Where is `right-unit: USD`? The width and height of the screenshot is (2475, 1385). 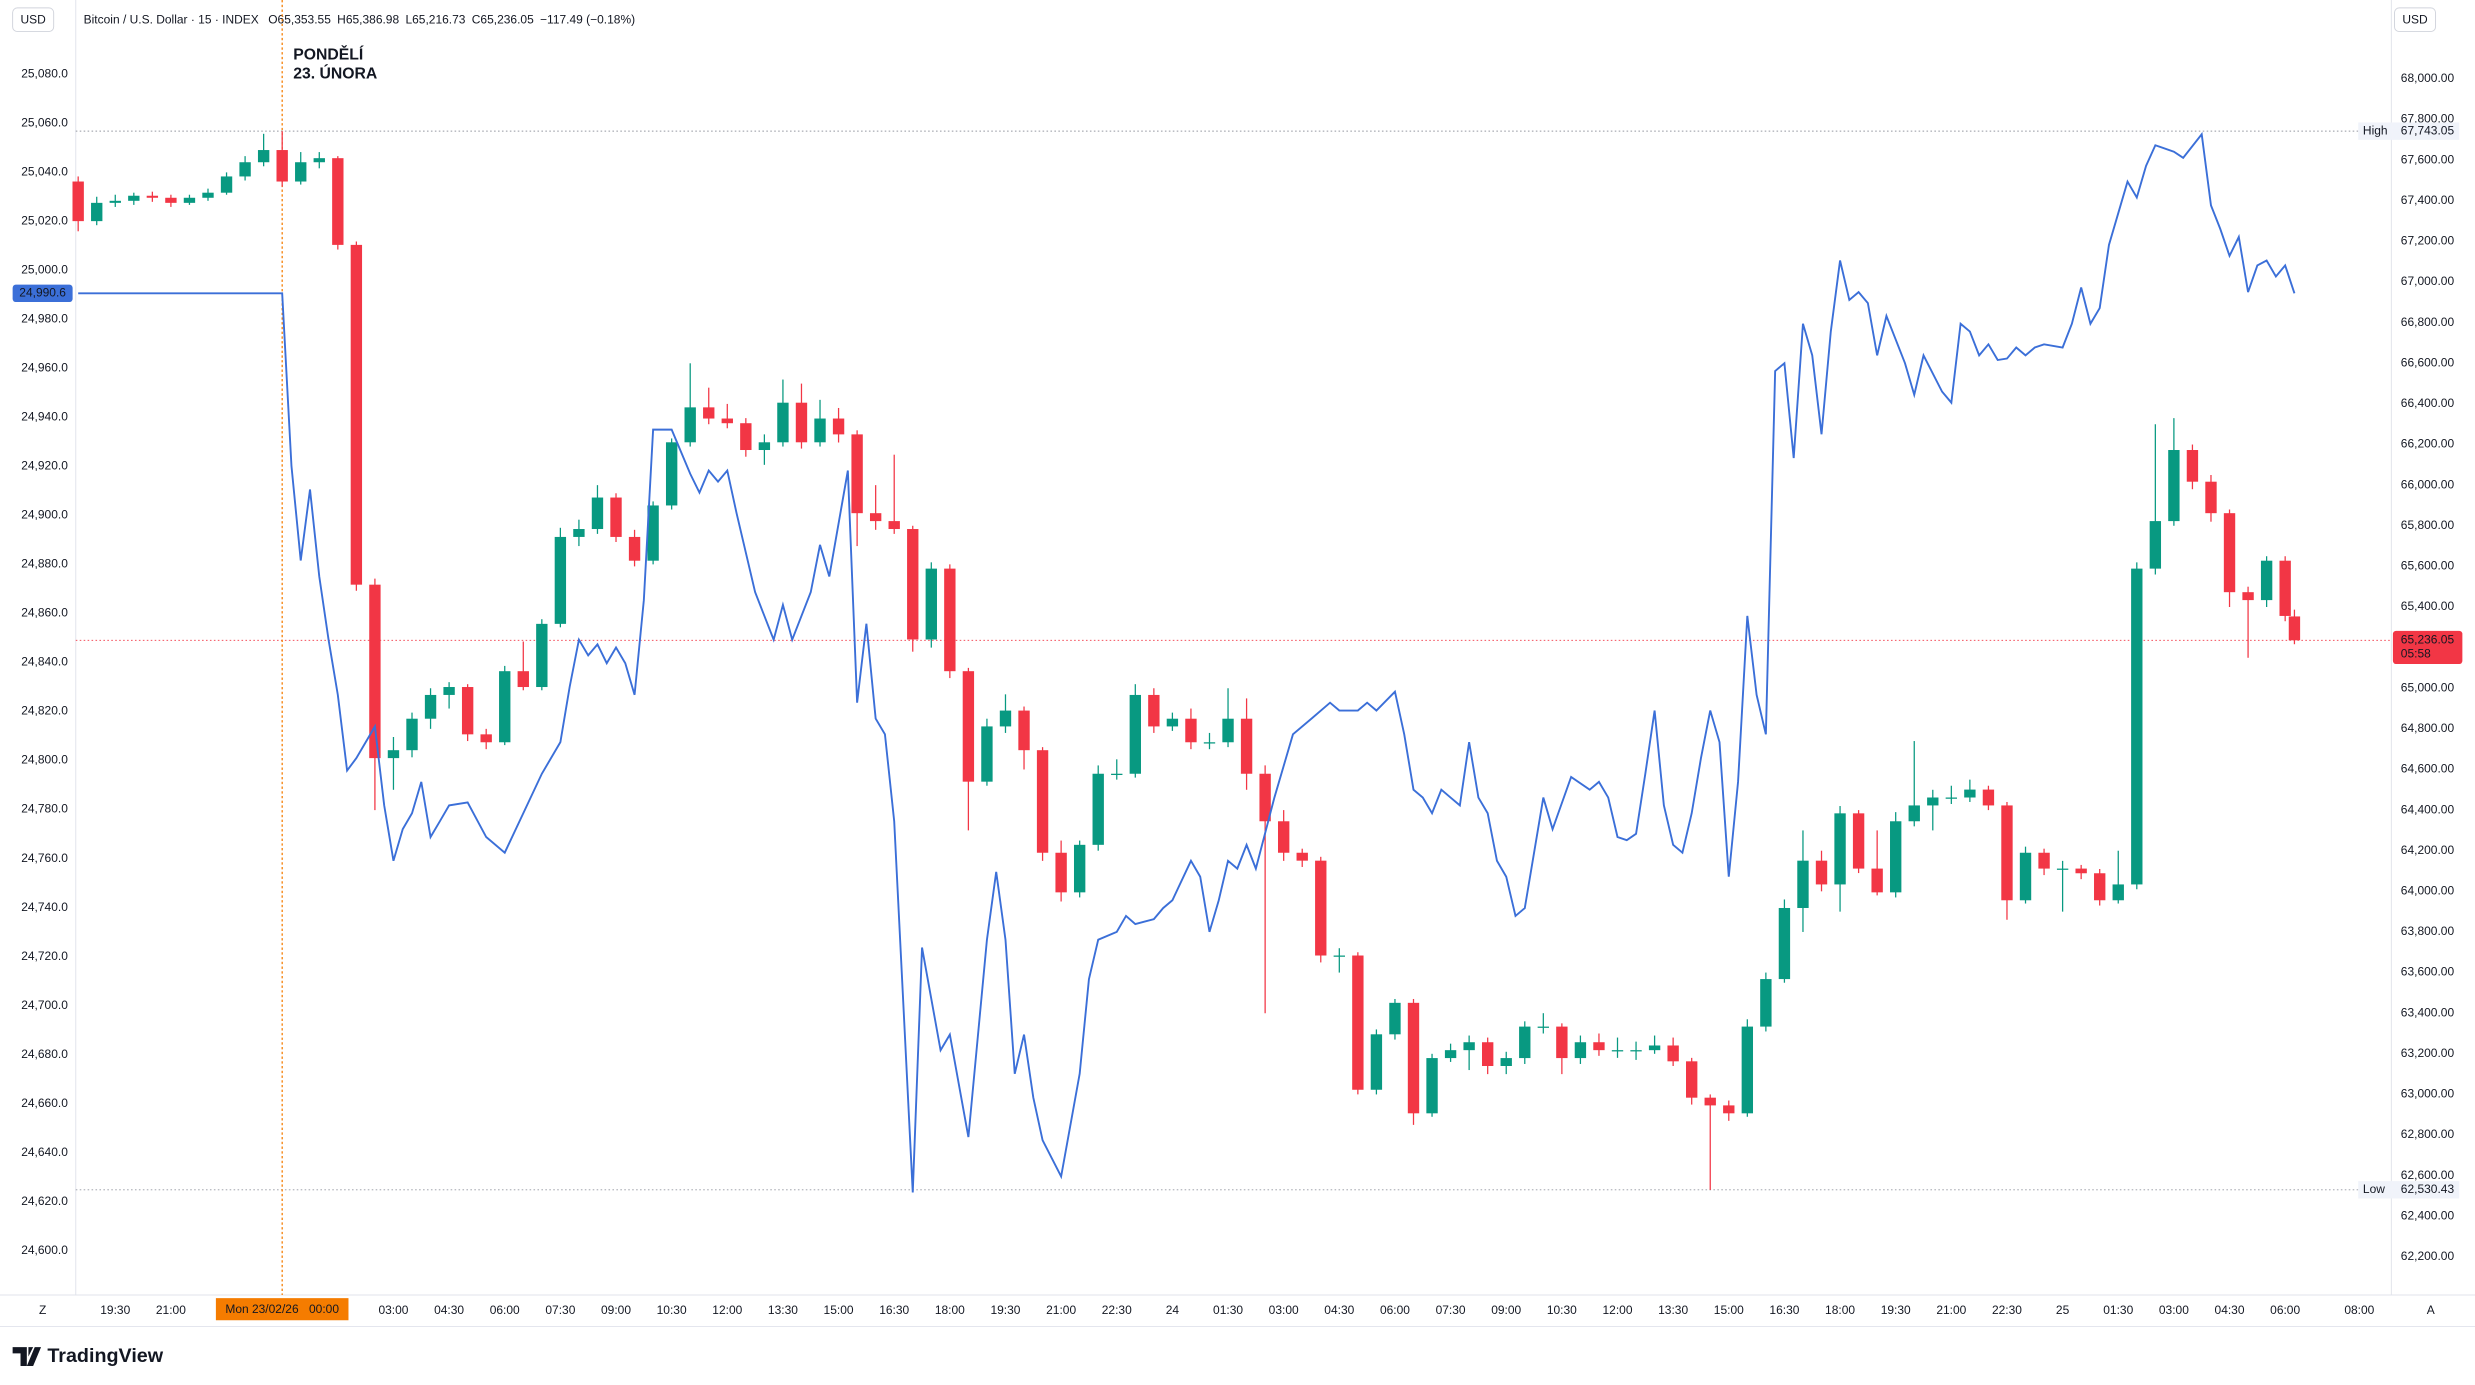
right-unit: USD is located at coordinates (2415, 20).